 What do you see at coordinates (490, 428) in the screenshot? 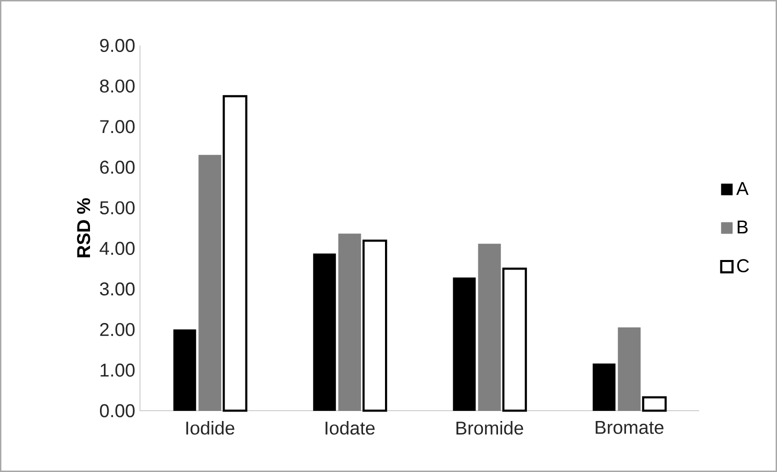
I see `x-tick-label: Bromide` at bounding box center [490, 428].